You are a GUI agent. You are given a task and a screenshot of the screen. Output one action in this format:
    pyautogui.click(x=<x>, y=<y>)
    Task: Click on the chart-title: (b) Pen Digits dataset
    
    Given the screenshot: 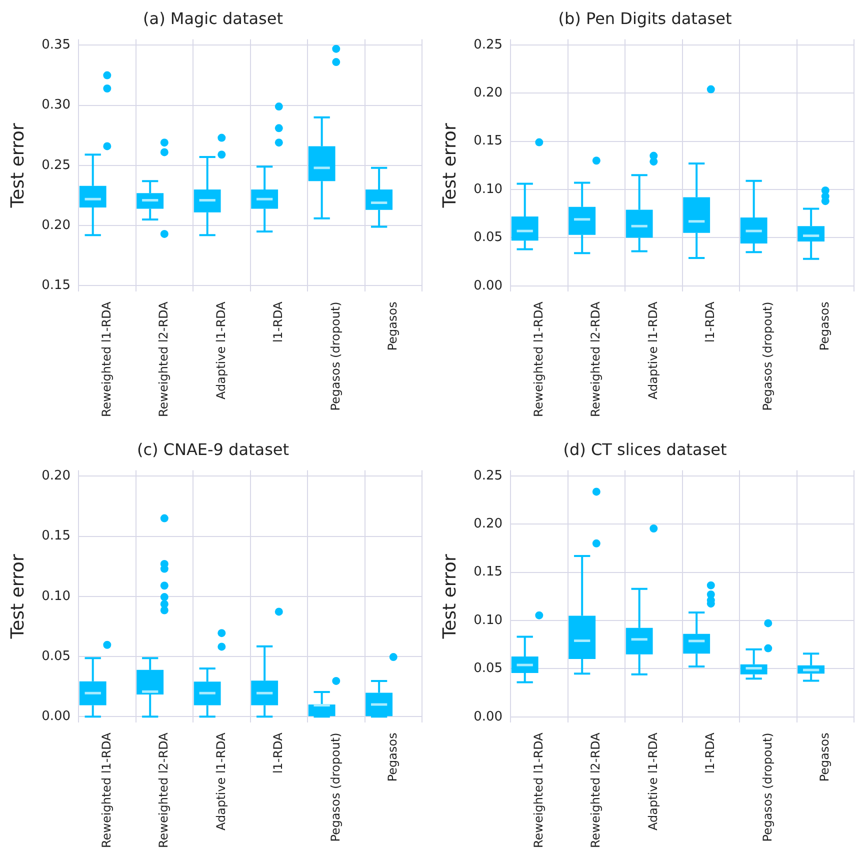 What is the action you would take?
    pyautogui.click(x=645, y=18)
    